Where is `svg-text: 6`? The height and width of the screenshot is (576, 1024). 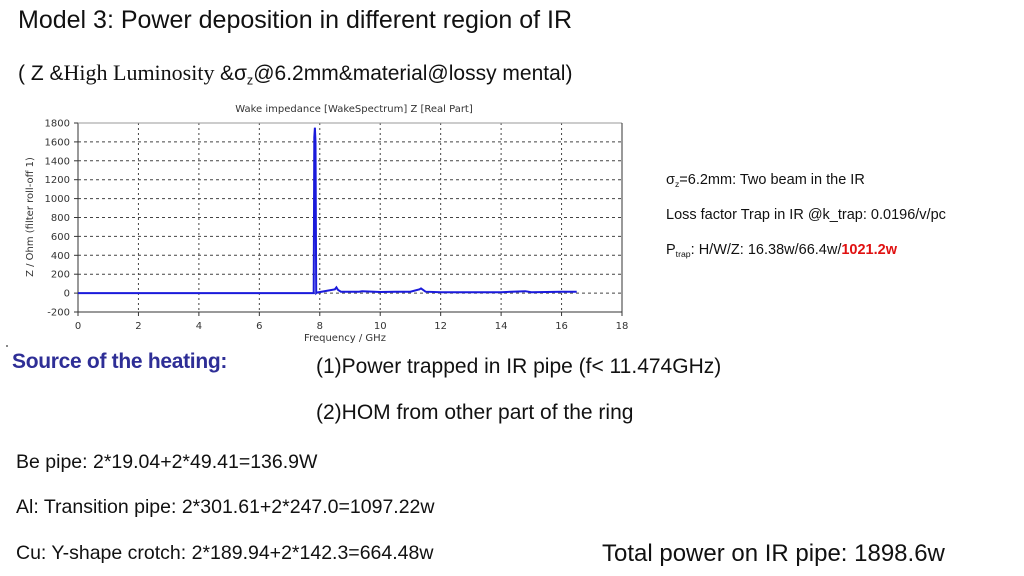 svg-text: 6 is located at coordinates (259, 326).